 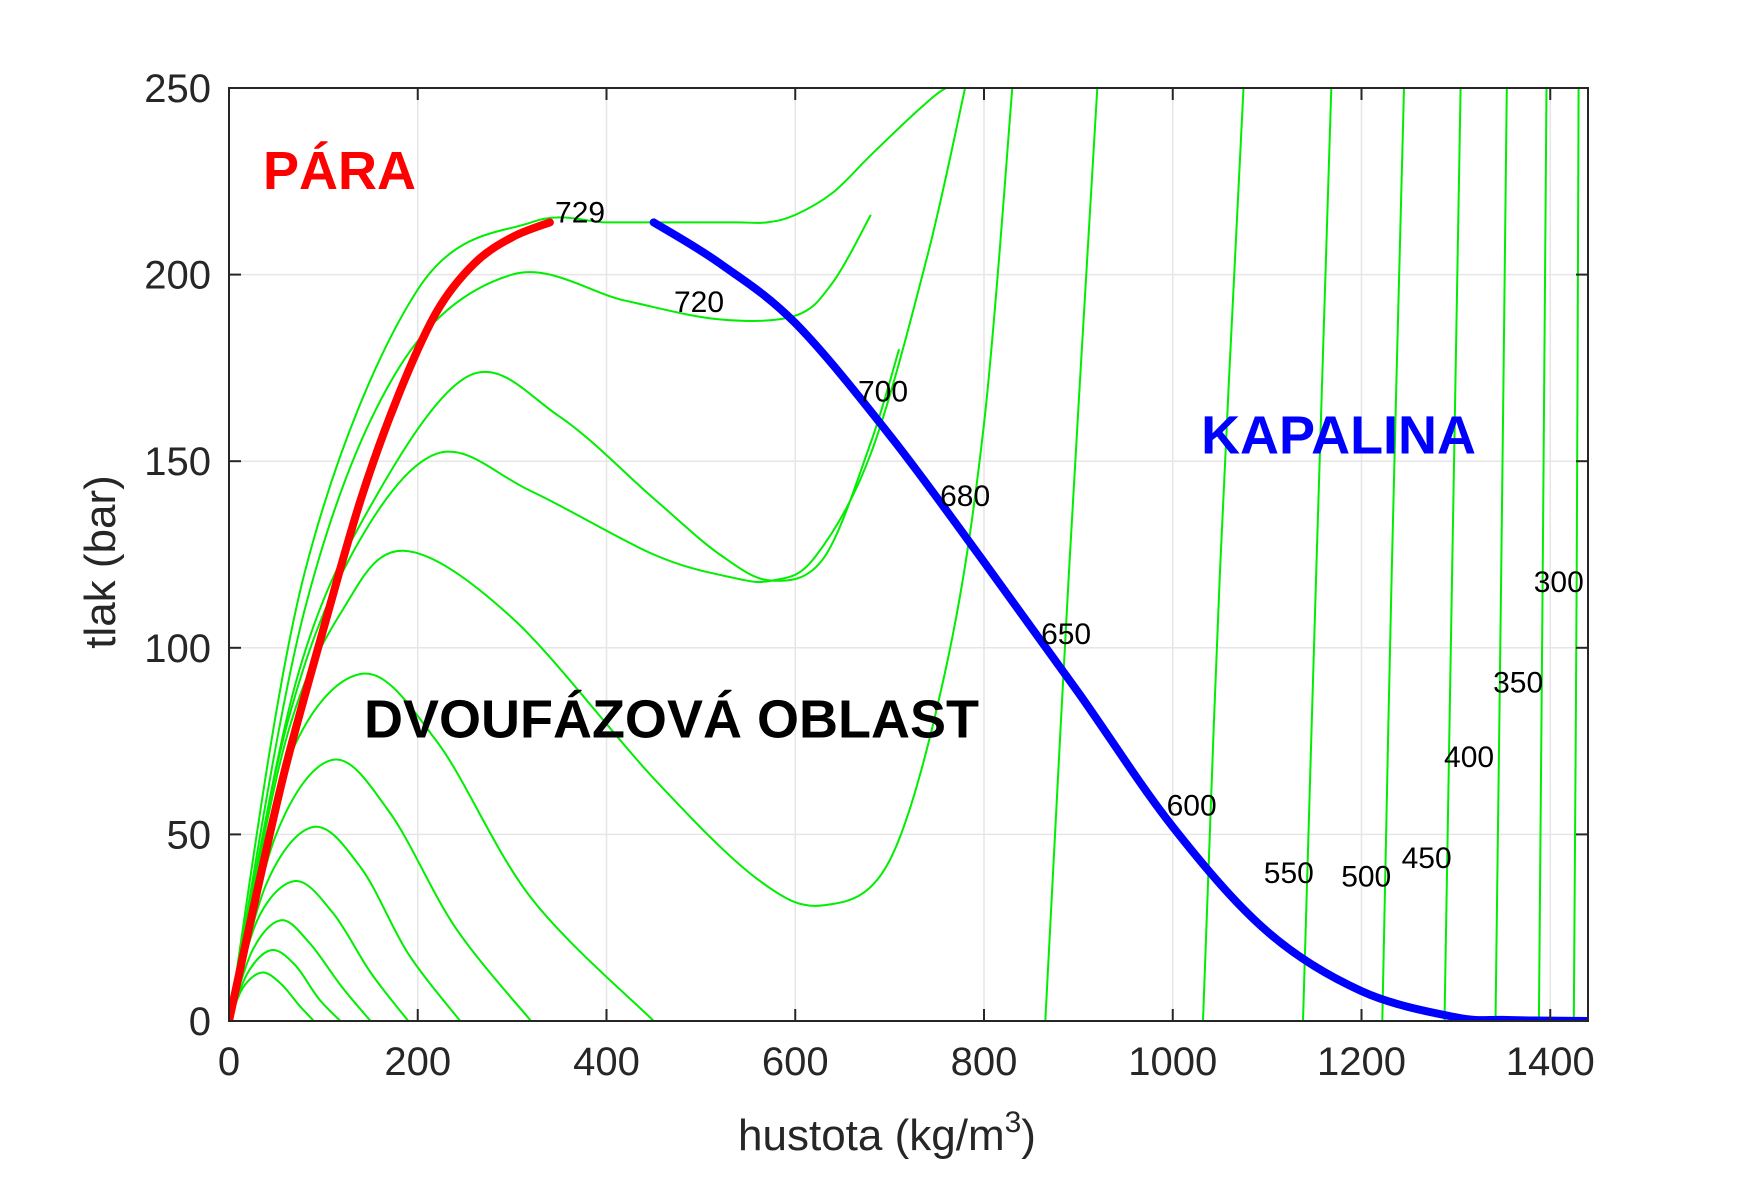 What do you see at coordinates (580, 212) in the screenshot?
I see `isotherm-label: 729` at bounding box center [580, 212].